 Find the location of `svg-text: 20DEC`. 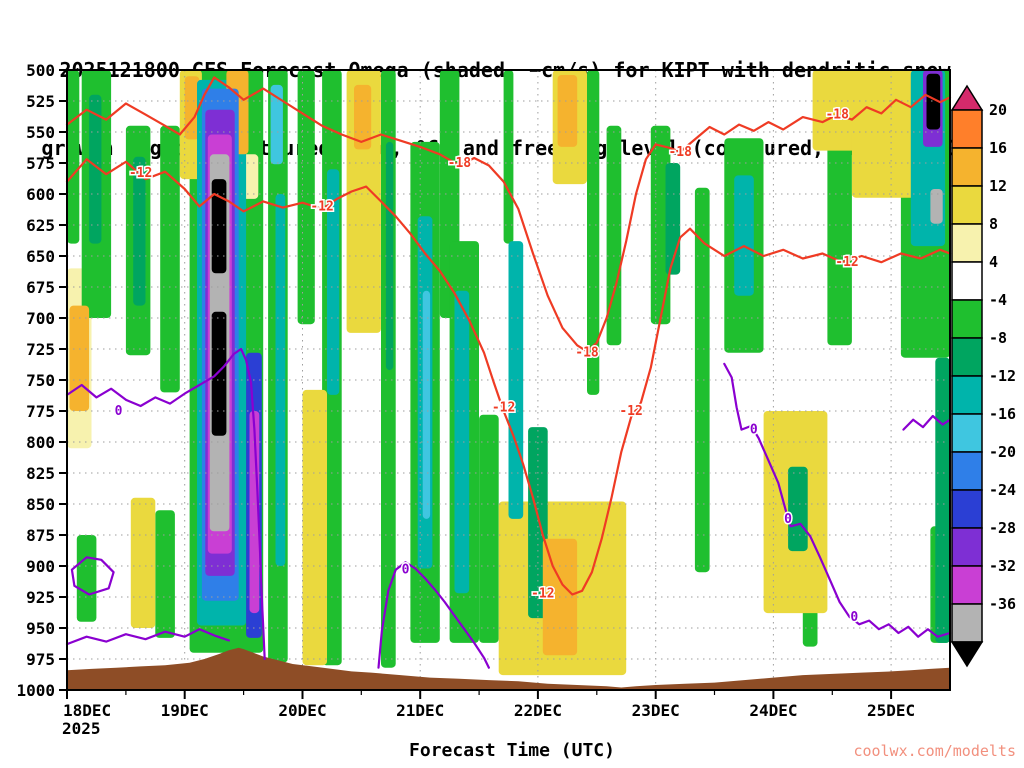

svg-text: 20DEC is located at coordinates (302, 710).